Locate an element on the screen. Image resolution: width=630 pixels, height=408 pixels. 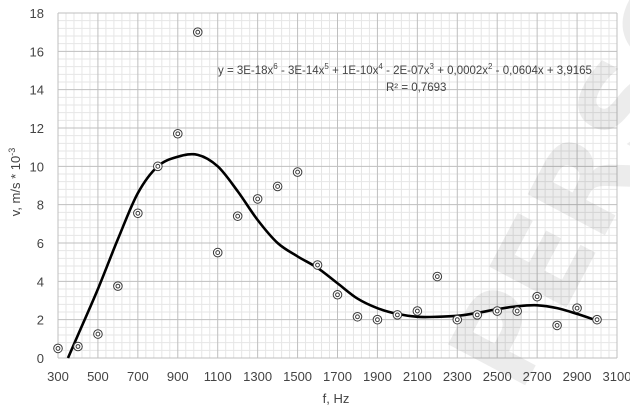
equation-term: + 1E-10x is located at coordinates (354, 71).